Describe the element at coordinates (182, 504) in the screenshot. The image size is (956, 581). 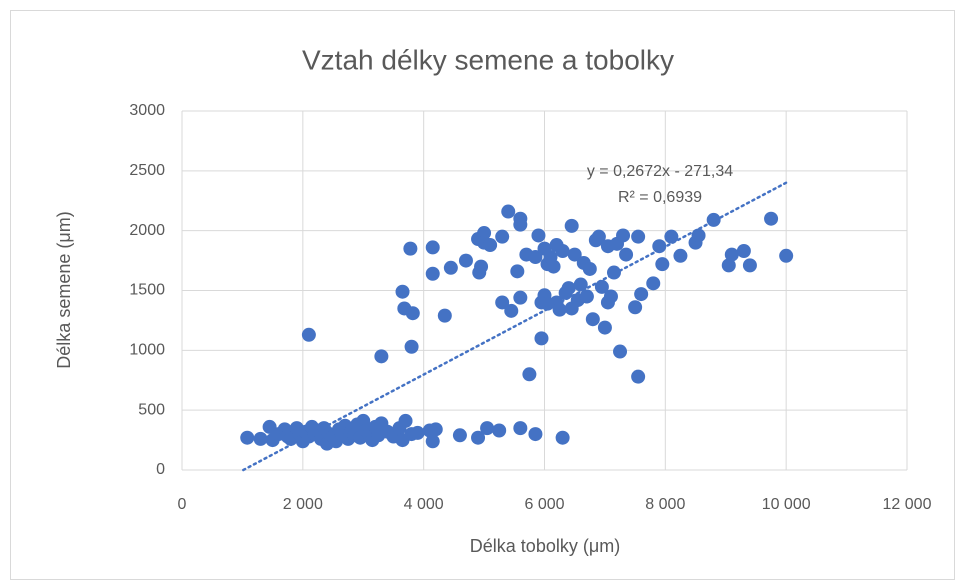
I see `x-tick-label: 0` at that location.